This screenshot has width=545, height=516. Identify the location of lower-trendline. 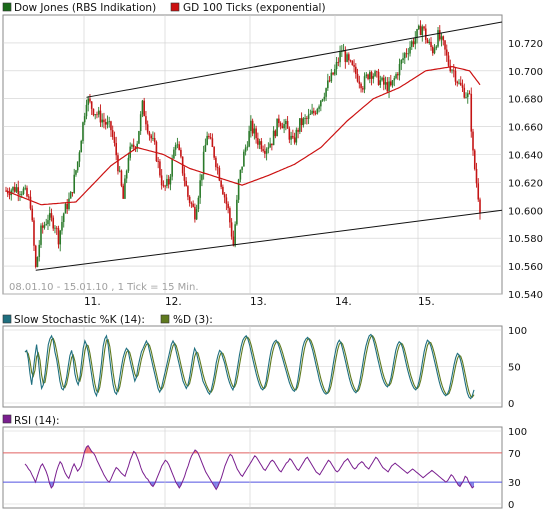
(269, 240).